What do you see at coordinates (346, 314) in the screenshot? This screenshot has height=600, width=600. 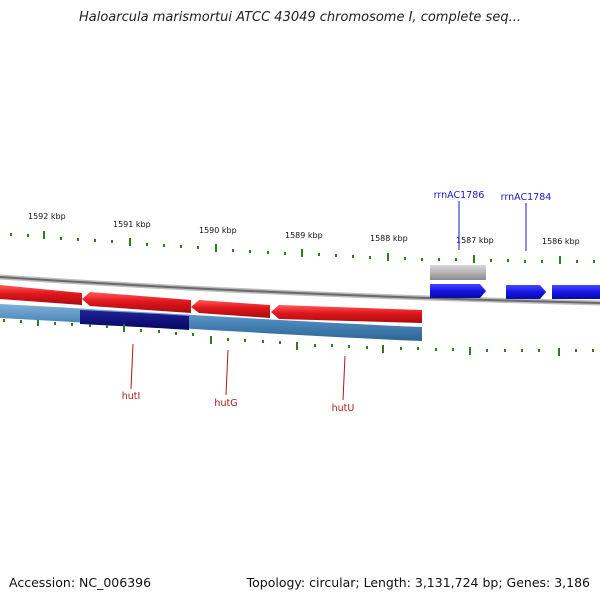 I see `reverse-cds-hutU` at bounding box center [346, 314].